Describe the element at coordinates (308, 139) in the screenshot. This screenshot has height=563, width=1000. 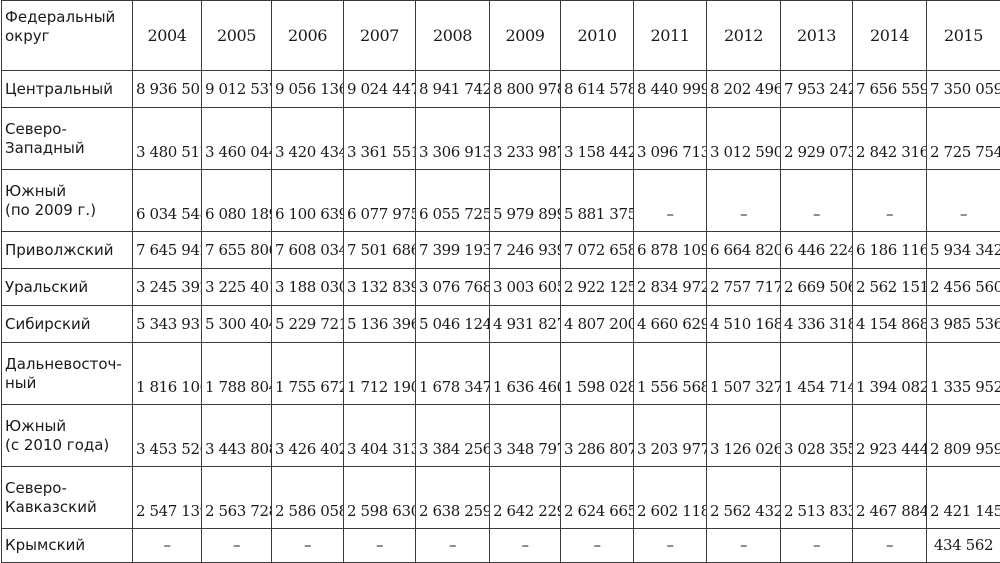
I see `table-cell: 3 420 434` at that location.